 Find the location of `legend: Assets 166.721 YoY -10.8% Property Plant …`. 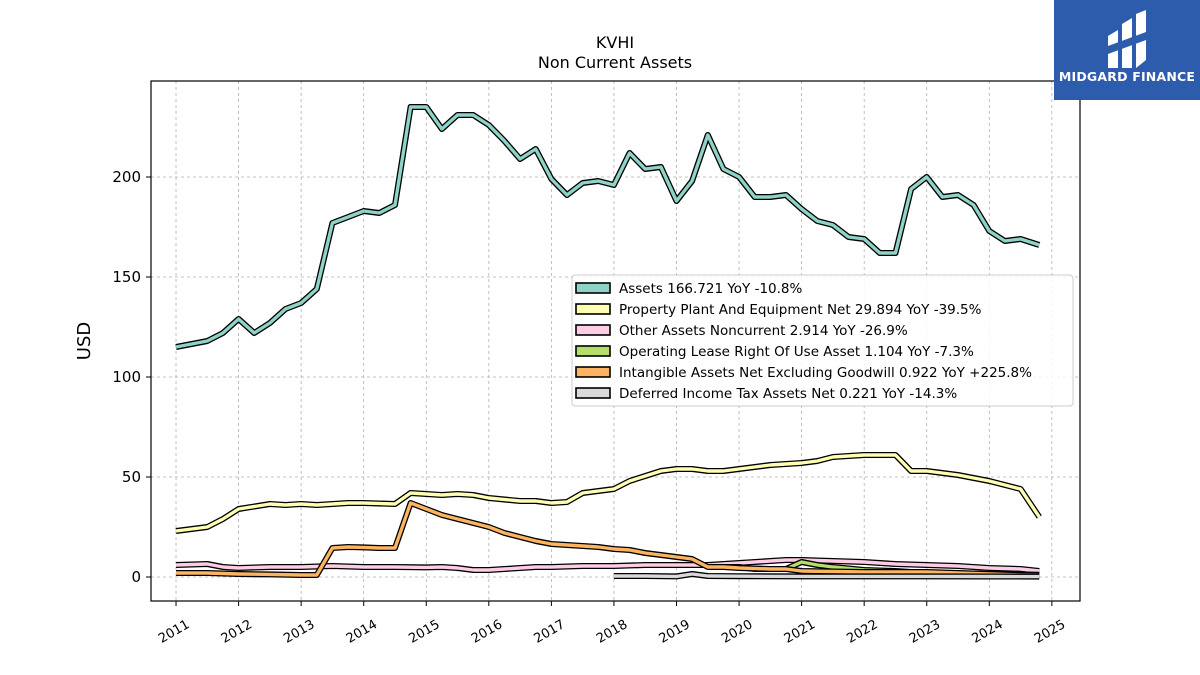

legend: Assets 166.721 YoY -10.8% Property Plant … is located at coordinates (822, 340).